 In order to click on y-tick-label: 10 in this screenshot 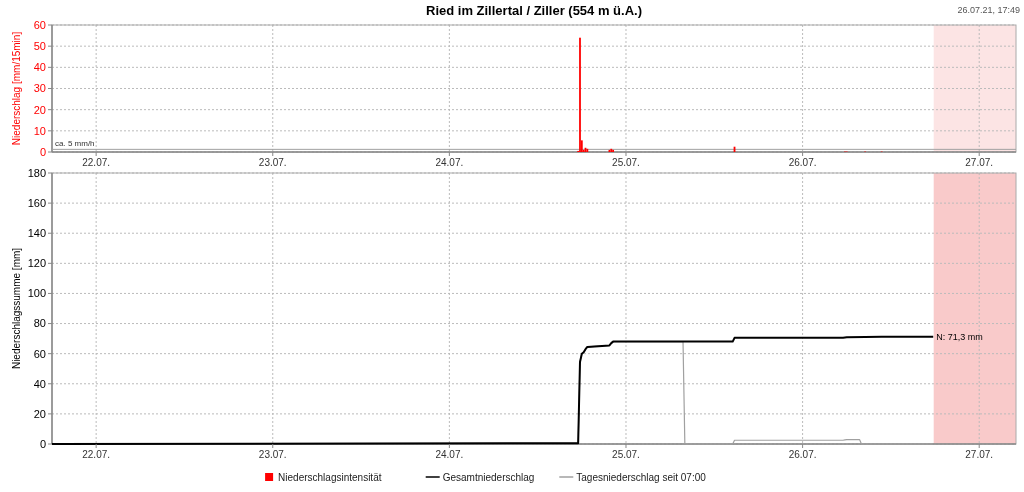, I will do `click(39, 130)`.